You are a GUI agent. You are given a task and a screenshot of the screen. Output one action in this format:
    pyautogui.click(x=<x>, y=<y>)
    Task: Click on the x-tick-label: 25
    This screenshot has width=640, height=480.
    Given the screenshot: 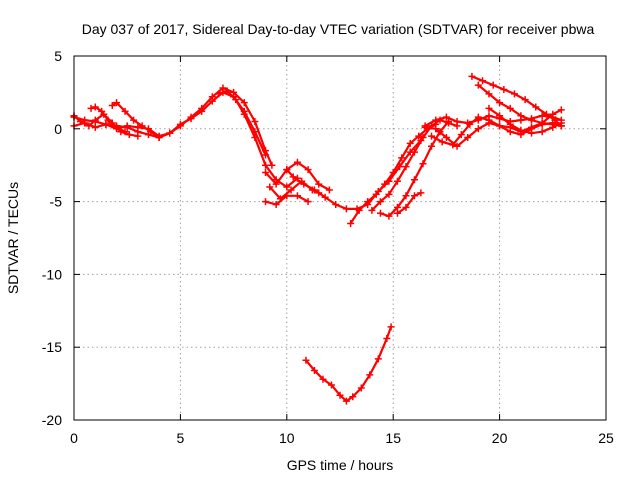 What is the action you would take?
    pyautogui.click(x=606, y=438)
    